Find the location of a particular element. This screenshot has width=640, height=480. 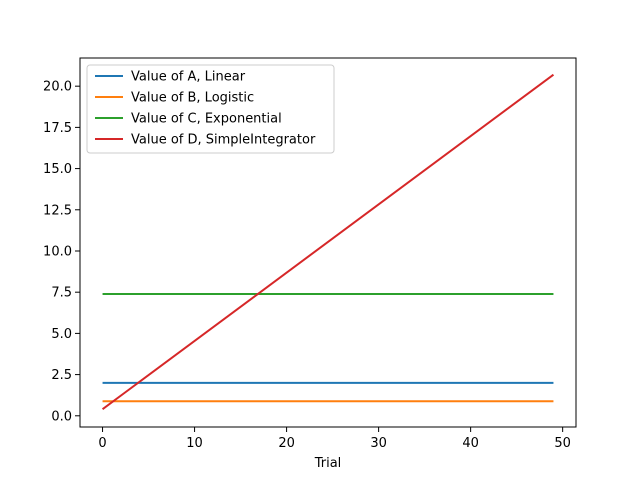

legend-box is located at coordinates (210, 109).